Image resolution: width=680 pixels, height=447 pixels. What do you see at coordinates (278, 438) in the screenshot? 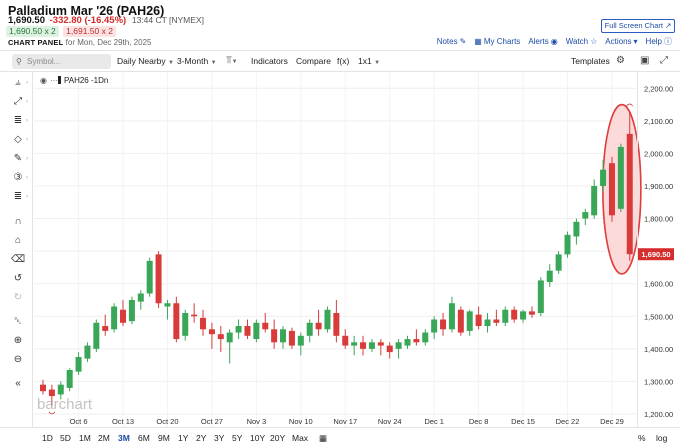
I see `range-20y: 20Y` at bounding box center [278, 438].